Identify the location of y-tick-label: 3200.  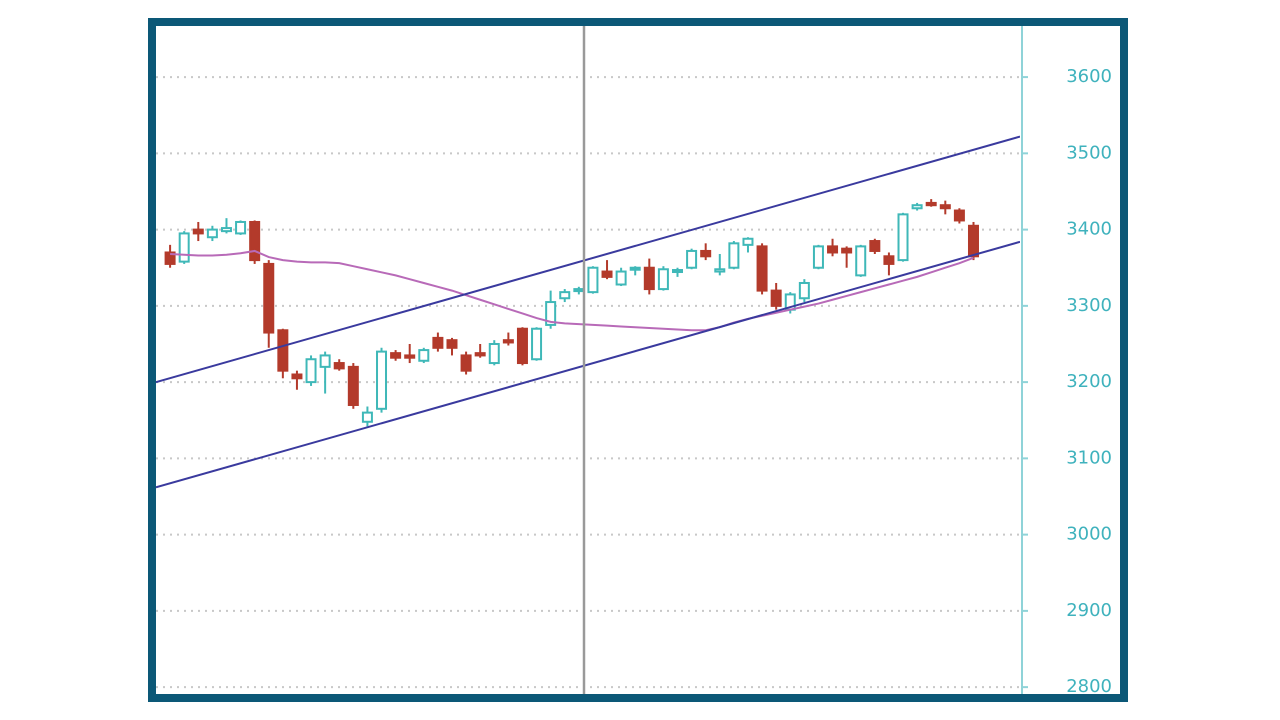
(1089, 381).